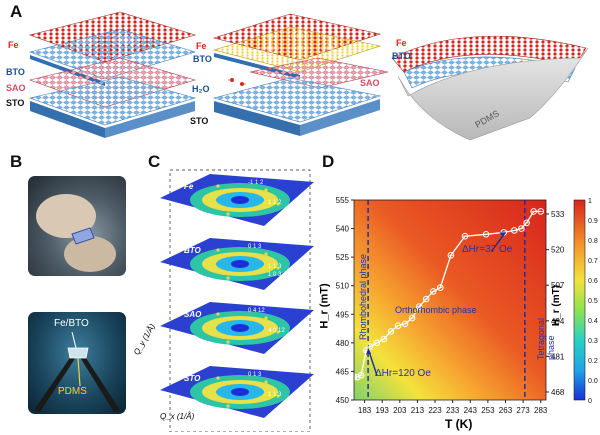  I want to click on label-h2o: H₂O, so click(201, 89).